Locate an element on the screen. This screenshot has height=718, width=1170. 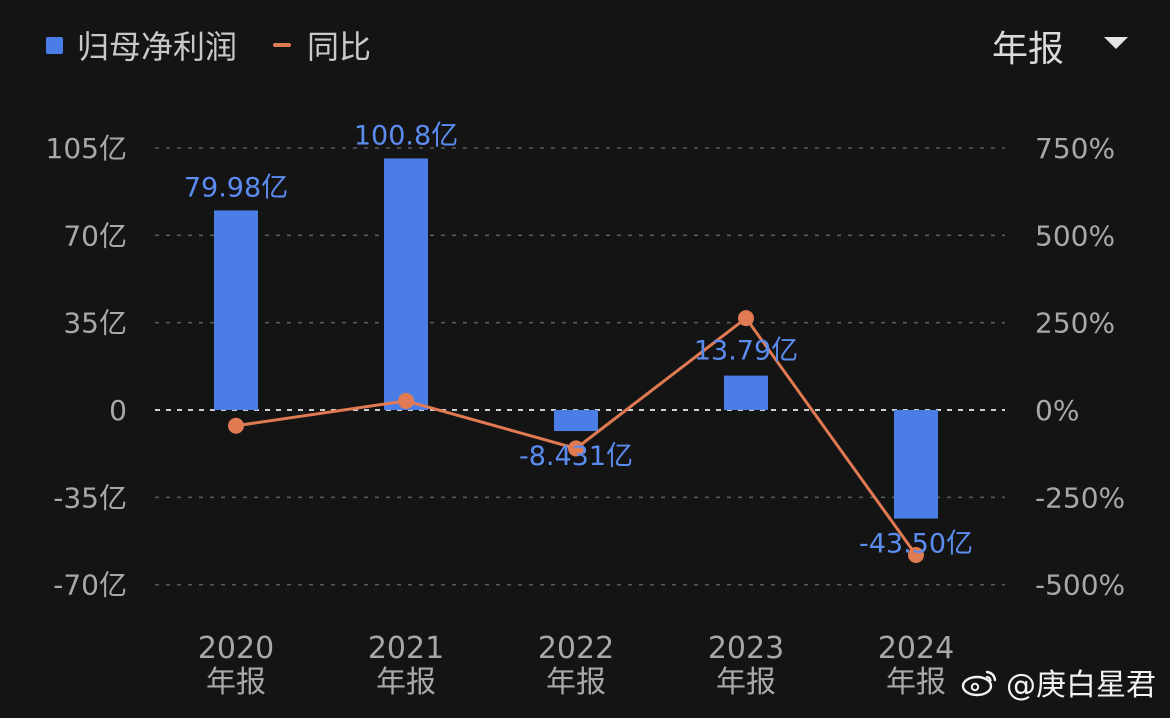
y-left-tick-label: 0 is located at coordinates (118, 410).